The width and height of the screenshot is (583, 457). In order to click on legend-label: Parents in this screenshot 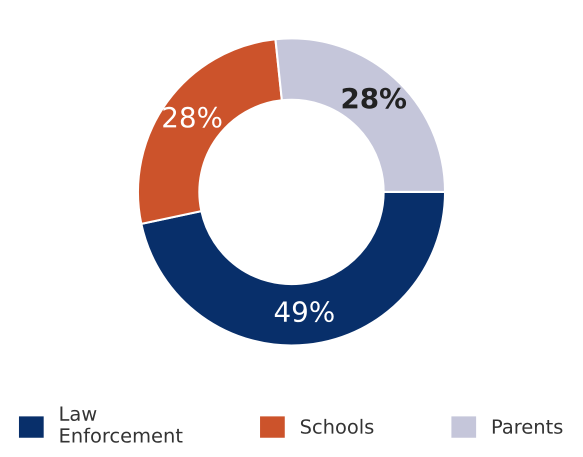, I will do `click(527, 426)`.